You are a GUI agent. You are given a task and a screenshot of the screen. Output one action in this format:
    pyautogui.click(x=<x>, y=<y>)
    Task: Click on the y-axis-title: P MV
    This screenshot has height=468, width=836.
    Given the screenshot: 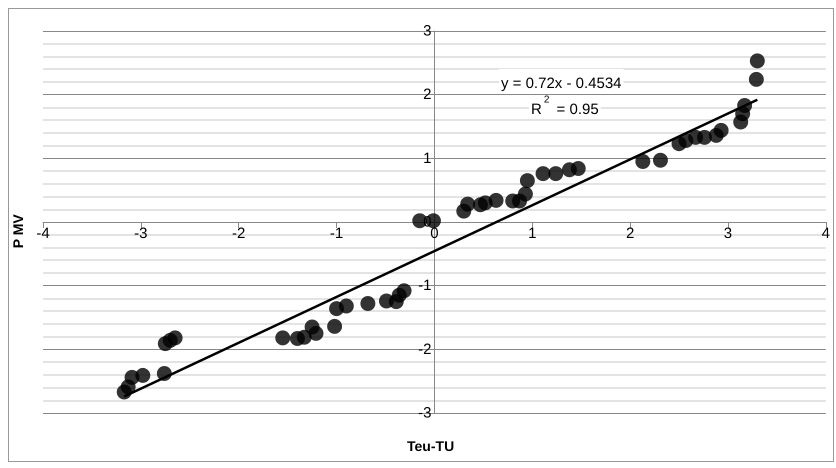 What is the action you would take?
    pyautogui.click(x=18, y=231)
    